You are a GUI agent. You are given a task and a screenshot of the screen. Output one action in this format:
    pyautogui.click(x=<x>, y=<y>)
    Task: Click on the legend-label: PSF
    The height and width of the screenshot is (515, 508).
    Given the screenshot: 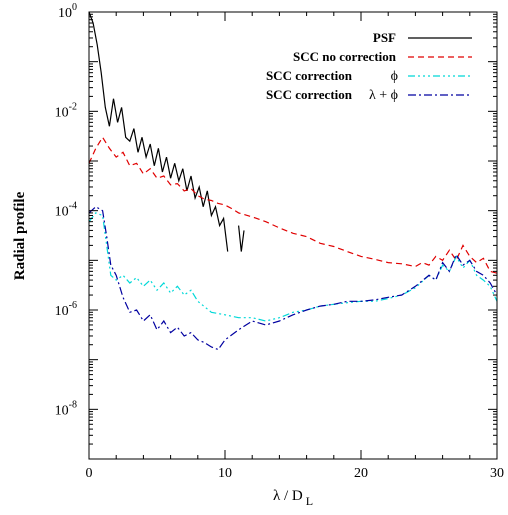 What is the action you would take?
    pyautogui.click(x=384, y=37)
    